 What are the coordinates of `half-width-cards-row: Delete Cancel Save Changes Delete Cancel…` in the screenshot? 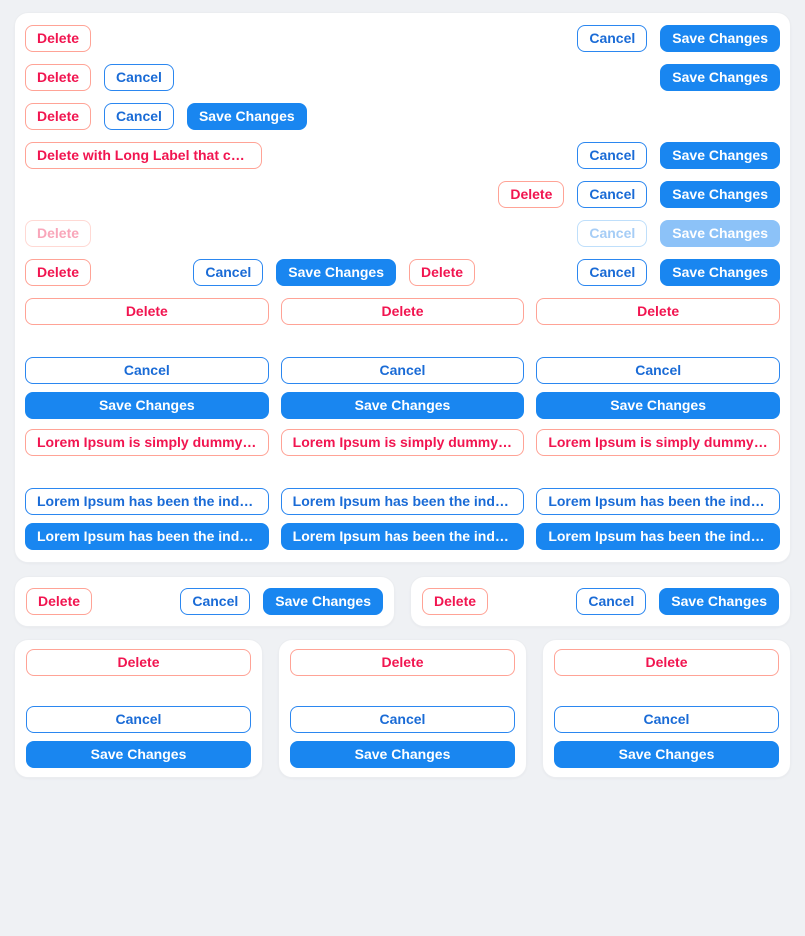 It's located at (402, 601).